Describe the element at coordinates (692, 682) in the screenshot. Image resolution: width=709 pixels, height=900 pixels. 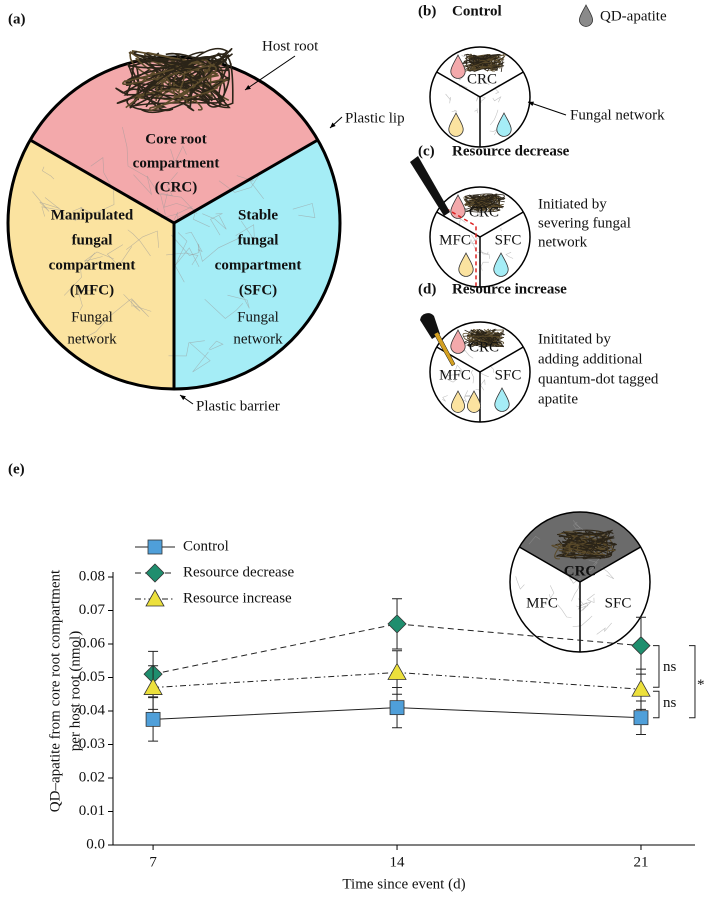
I see `bracket` at that location.